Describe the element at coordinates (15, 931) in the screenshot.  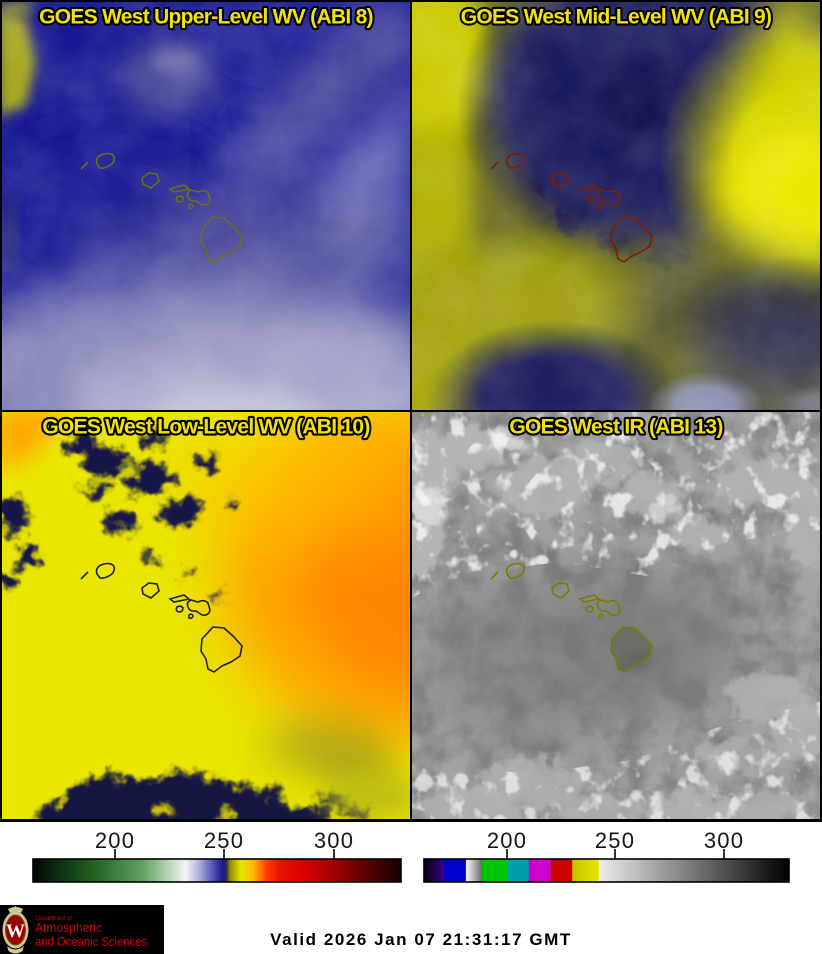
I see `svg-text: W` at that location.